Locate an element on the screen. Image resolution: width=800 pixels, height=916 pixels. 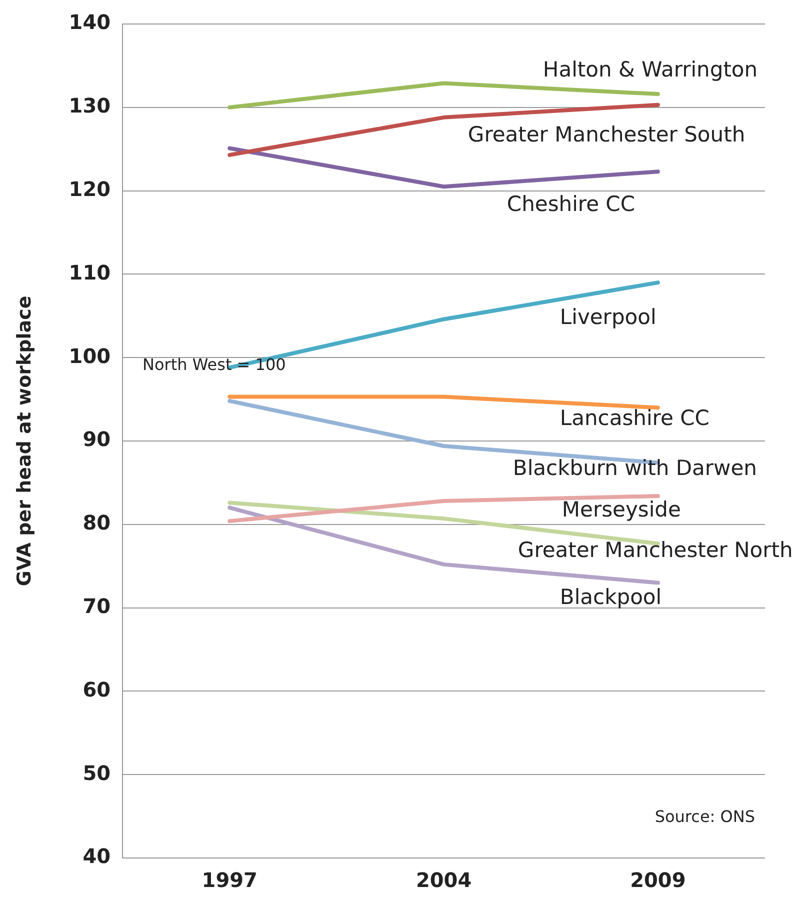
y-tick-label: 110 is located at coordinates (89, 272).